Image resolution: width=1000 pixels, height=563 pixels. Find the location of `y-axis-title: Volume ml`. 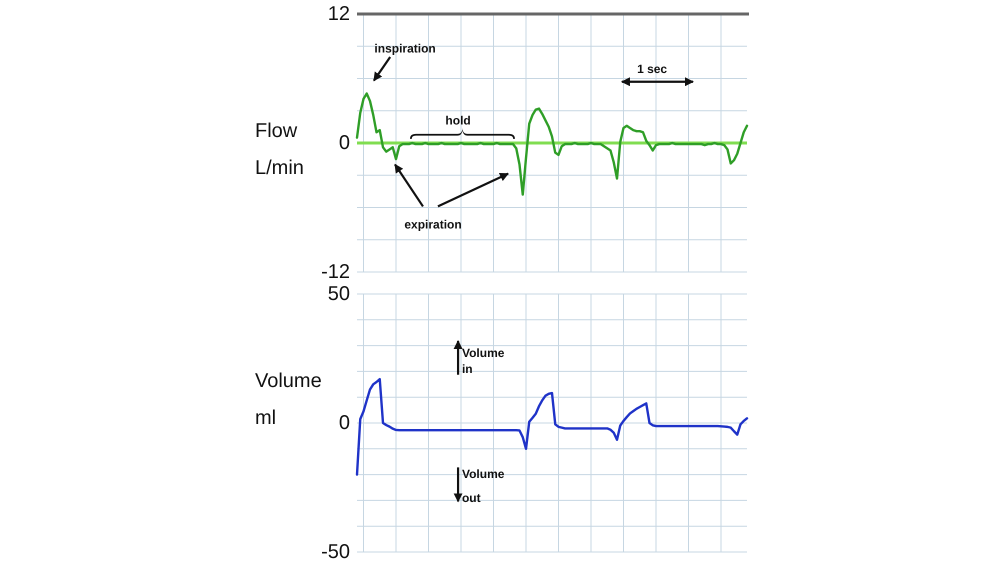

y-axis-title: Volume ml is located at coordinates (288, 399).